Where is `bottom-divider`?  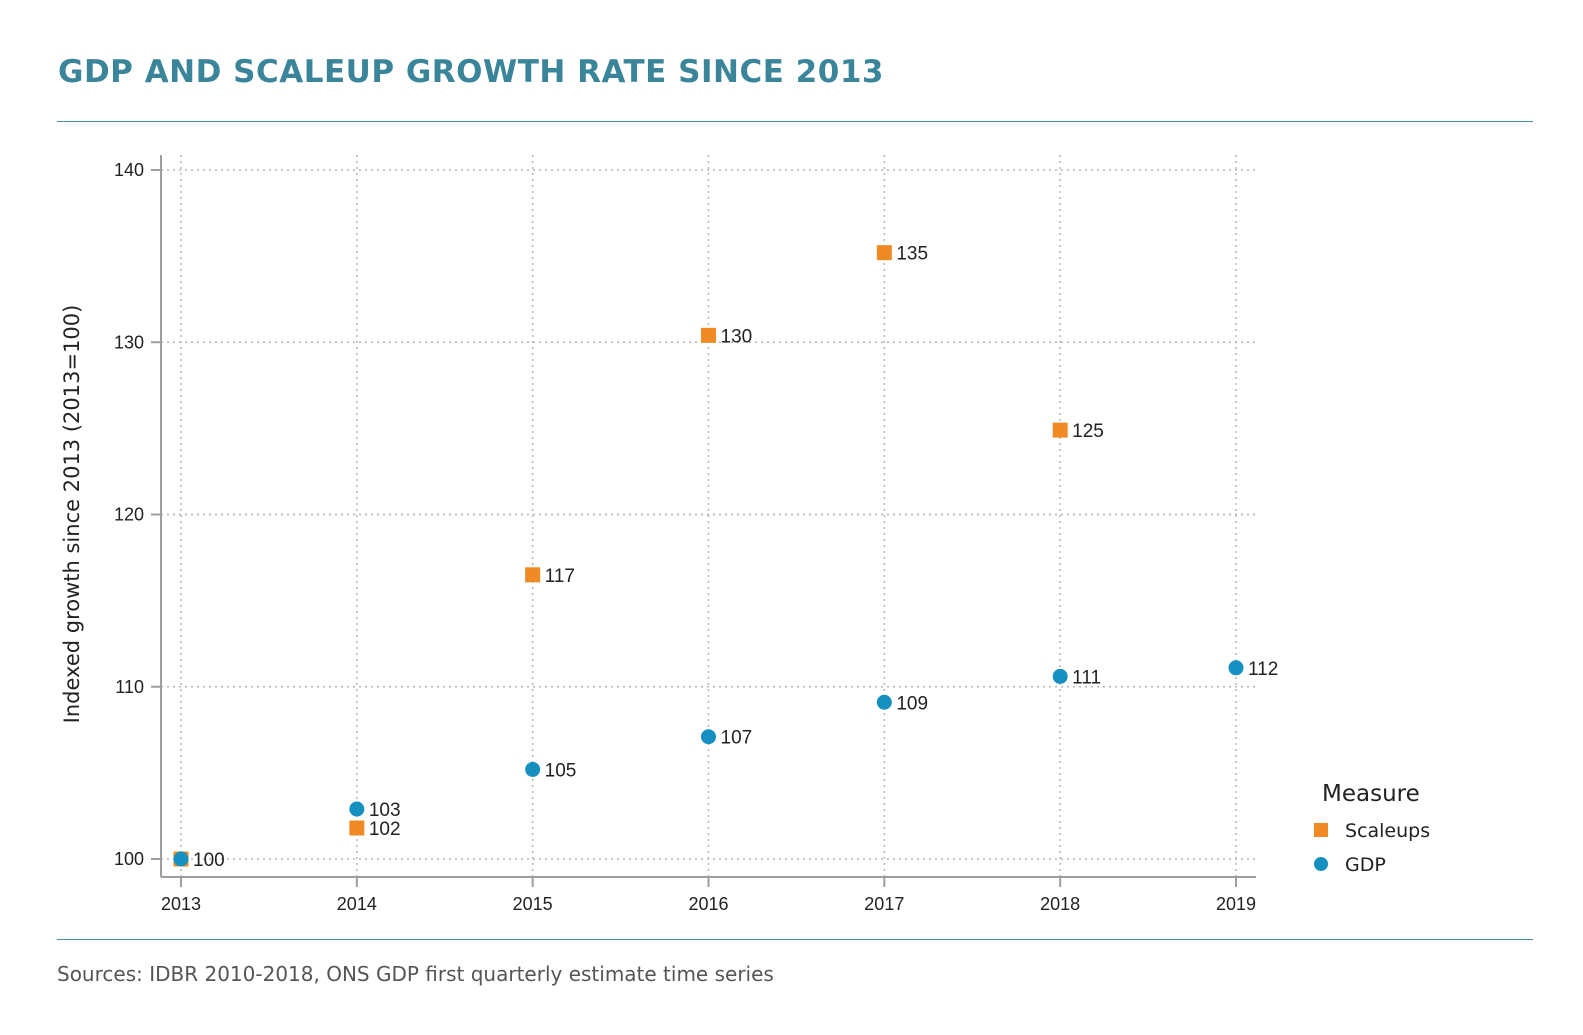
bottom-divider is located at coordinates (795, 939).